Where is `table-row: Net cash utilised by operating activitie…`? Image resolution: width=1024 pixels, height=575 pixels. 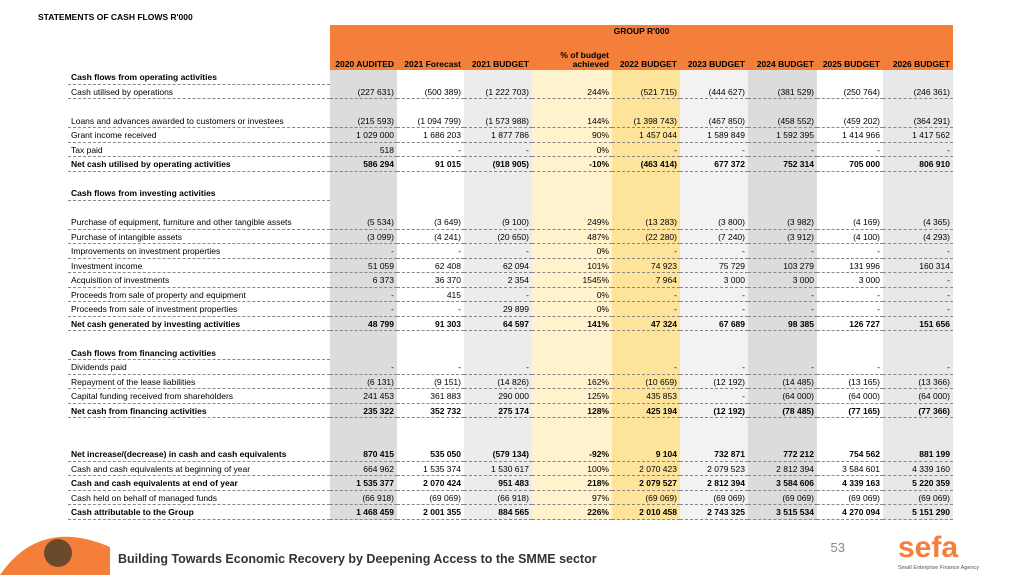
table-row: Net cash utilised by operating activitie… is located at coordinates (510, 164).